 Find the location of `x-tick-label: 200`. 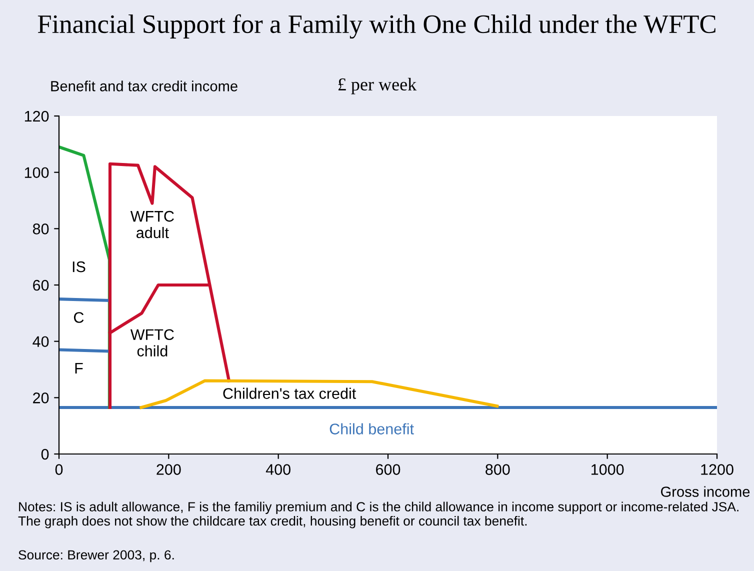

x-tick-label: 200 is located at coordinates (168, 469).